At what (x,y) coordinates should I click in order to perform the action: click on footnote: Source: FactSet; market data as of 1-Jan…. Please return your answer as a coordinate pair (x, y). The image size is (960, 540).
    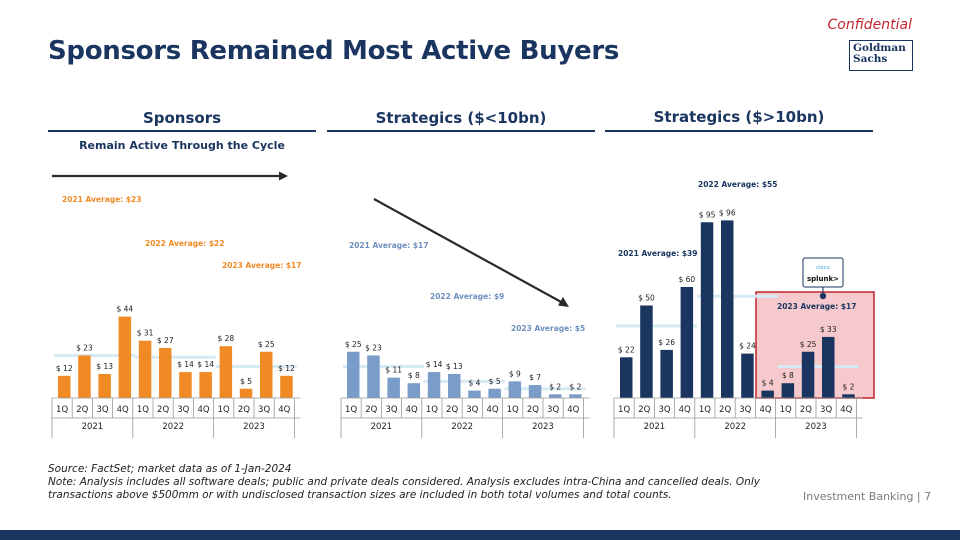
    Looking at the image, I should click on (408, 482).